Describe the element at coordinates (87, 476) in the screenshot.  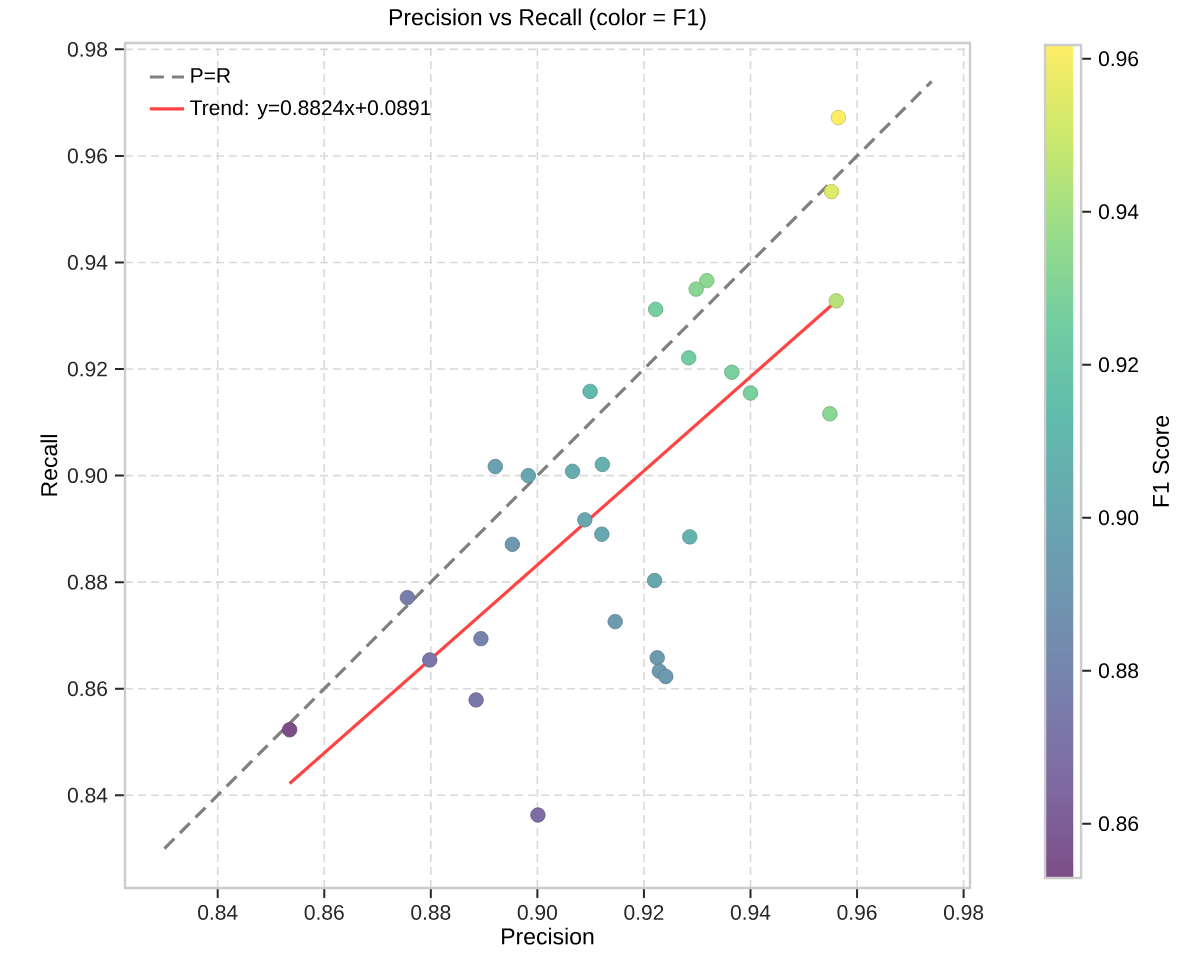
I see `y-tick-label: 0.90` at that location.